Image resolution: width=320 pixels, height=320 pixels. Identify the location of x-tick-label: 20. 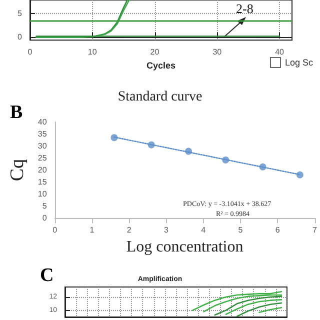
(155, 52).